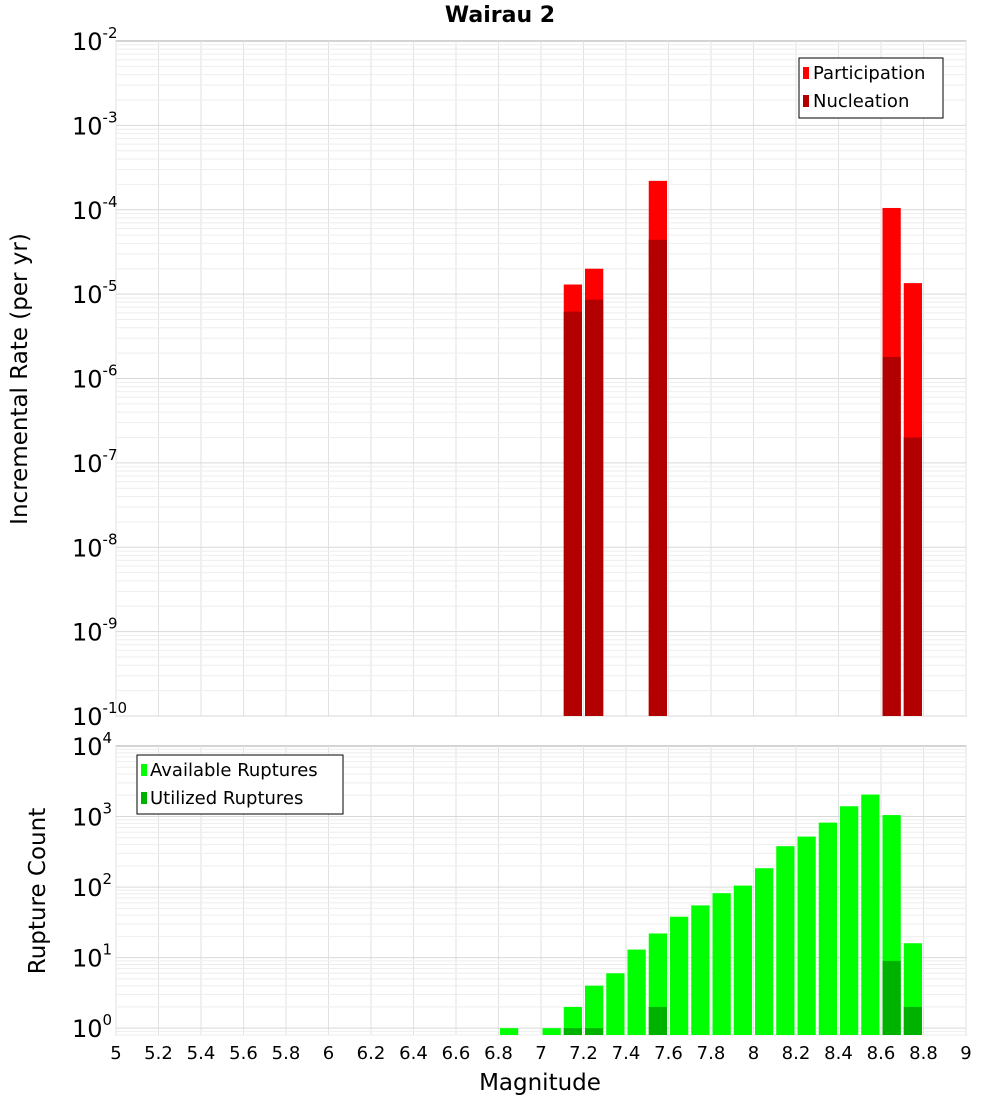 This screenshot has width=1000, height=1100. What do you see at coordinates (456, 1053) in the screenshot?
I see `x-tick-label: 6.6` at bounding box center [456, 1053].